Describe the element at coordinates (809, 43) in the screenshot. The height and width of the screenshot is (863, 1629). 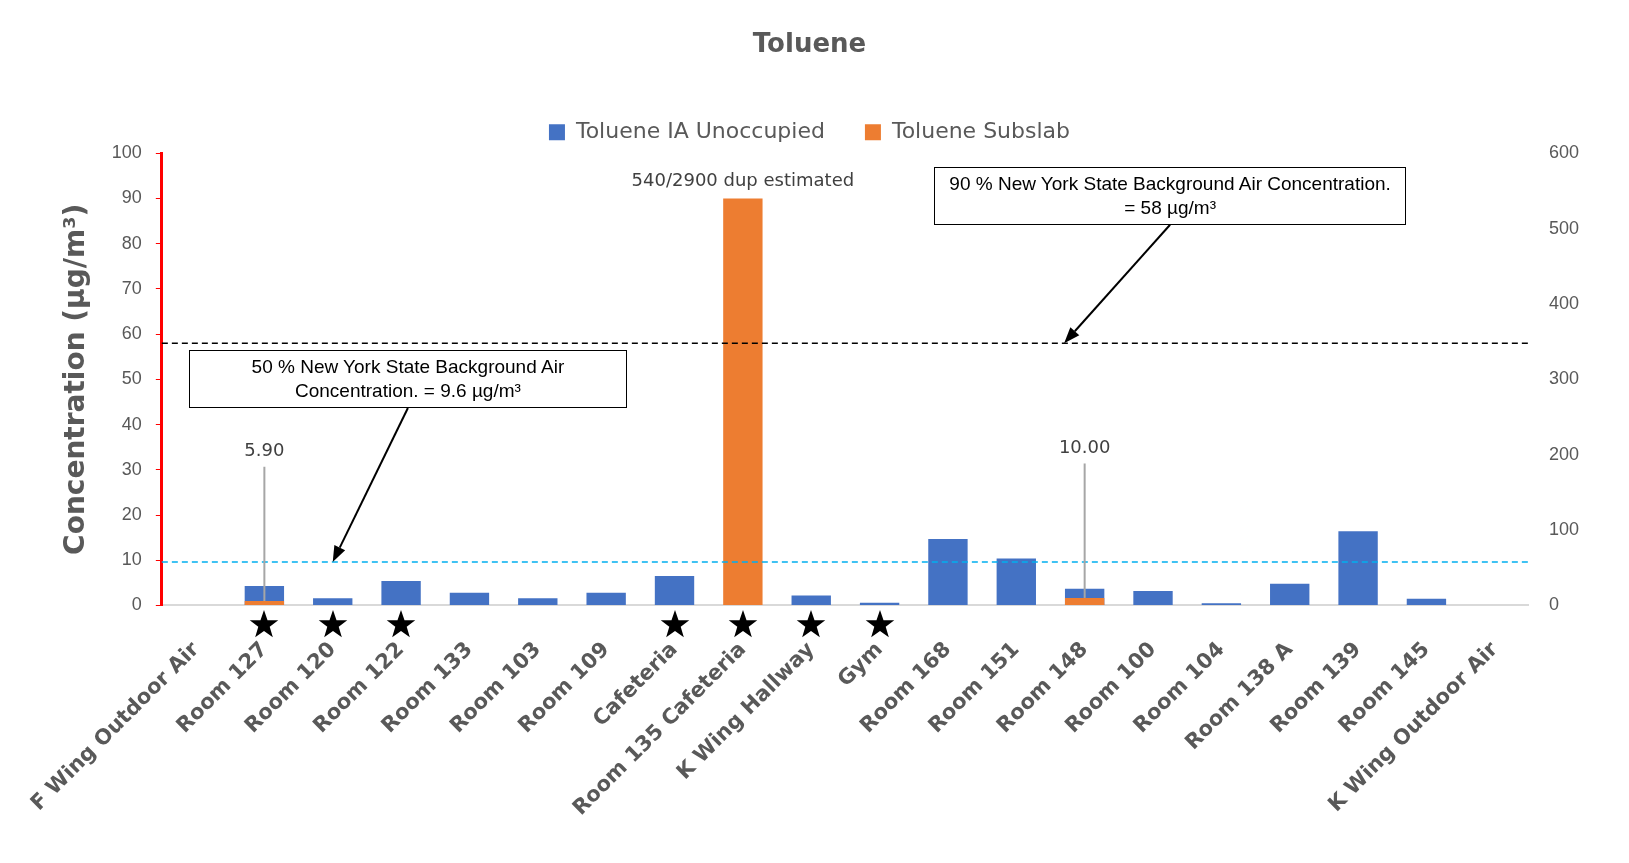
I see `chart-title: Toluene` at that location.